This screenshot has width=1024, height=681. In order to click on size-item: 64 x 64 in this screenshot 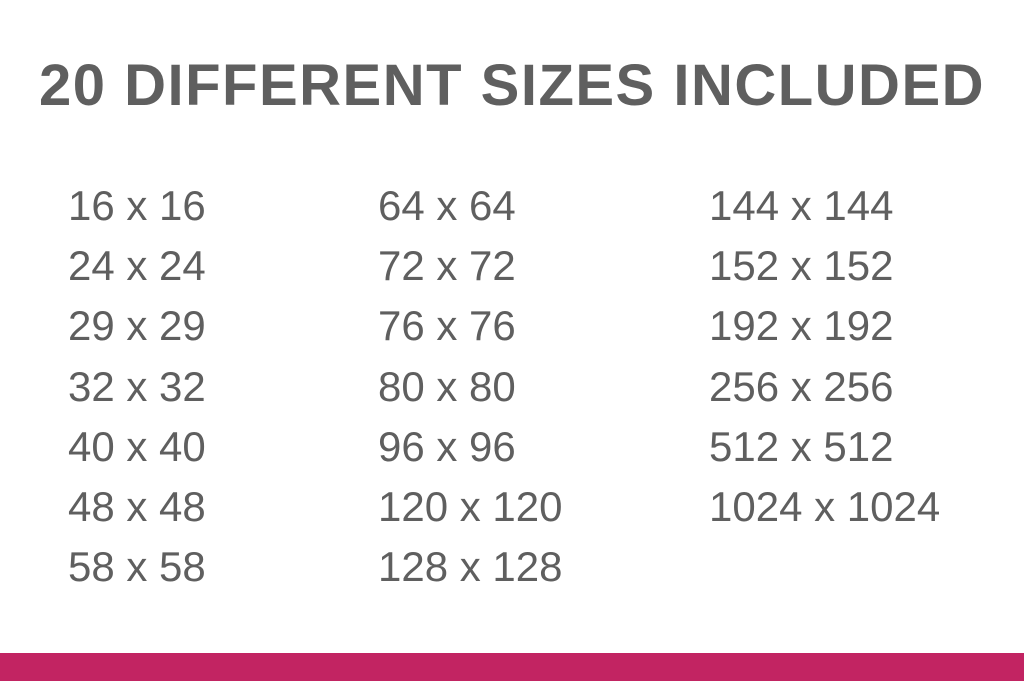, I will do `click(447, 205)`.